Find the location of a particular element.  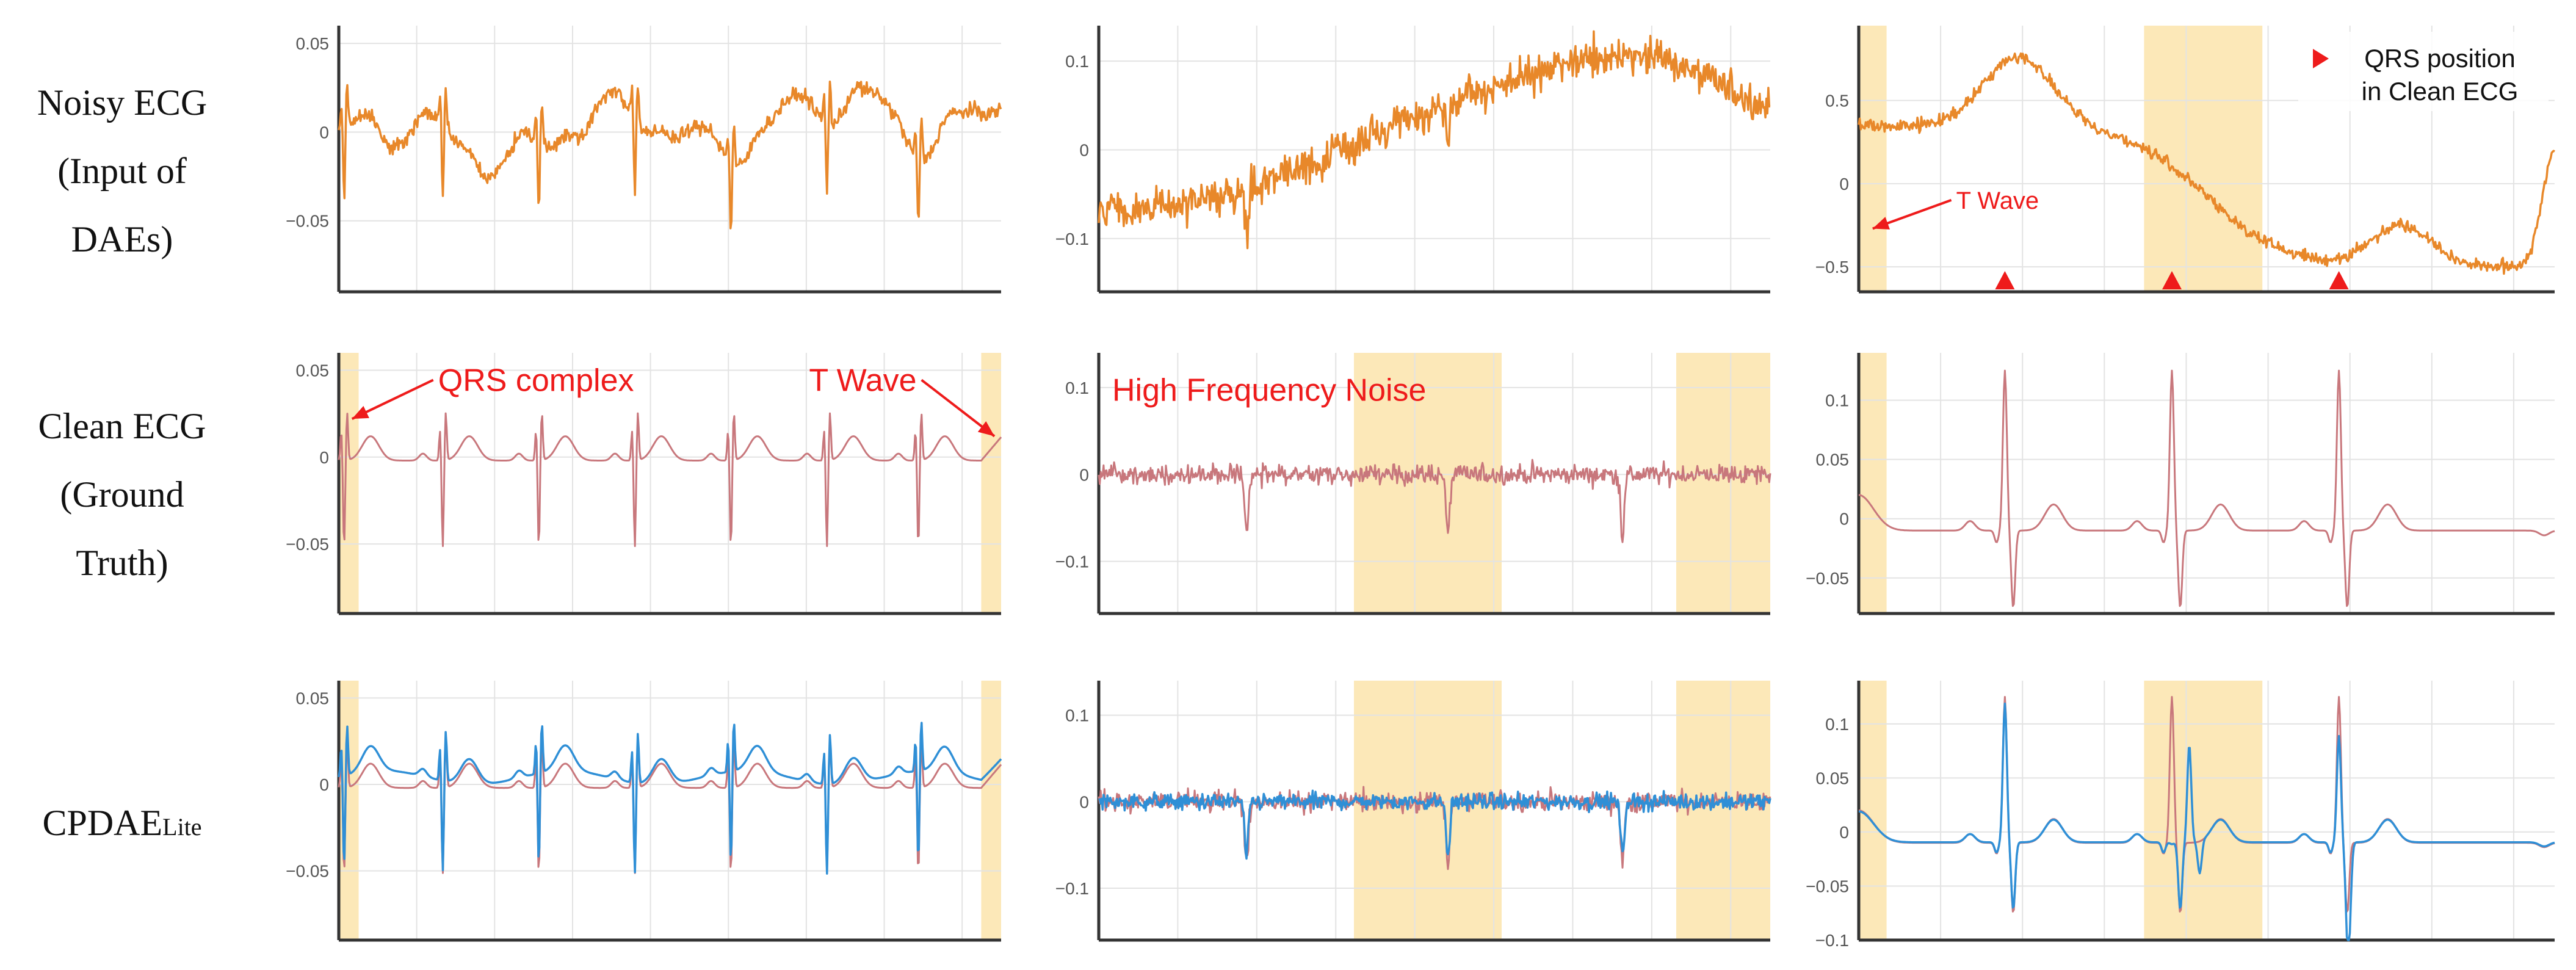

ecg-panel-r1-c1: 0.05 0 −0.05 is located at coordinates (644, 160).